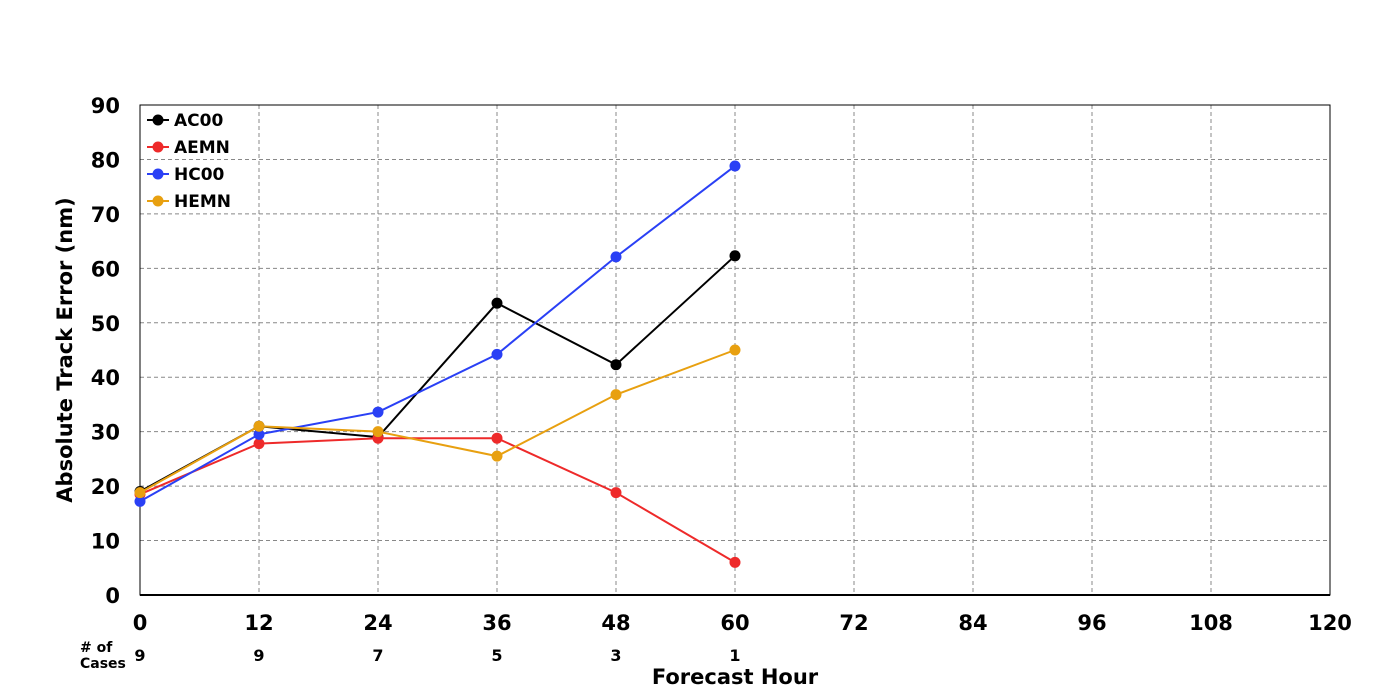 The height and width of the screenshot is (700, 1400). I want to click on x-tick-labels: 0 12 24 36 48 60 72 84 96 108 120, so click(742, 623).